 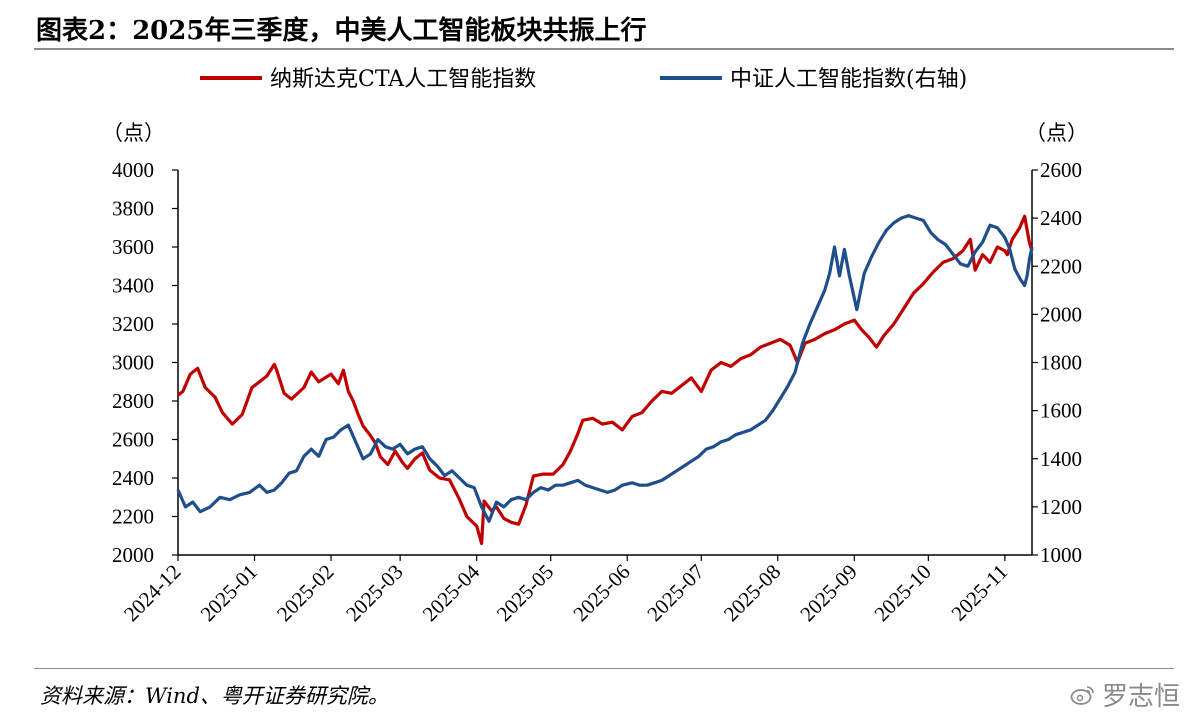 What do you see at coordinates (229, 593) in the screenshot?
I see `x-tick-label: 2025-01` at bounding box center [229, 593].